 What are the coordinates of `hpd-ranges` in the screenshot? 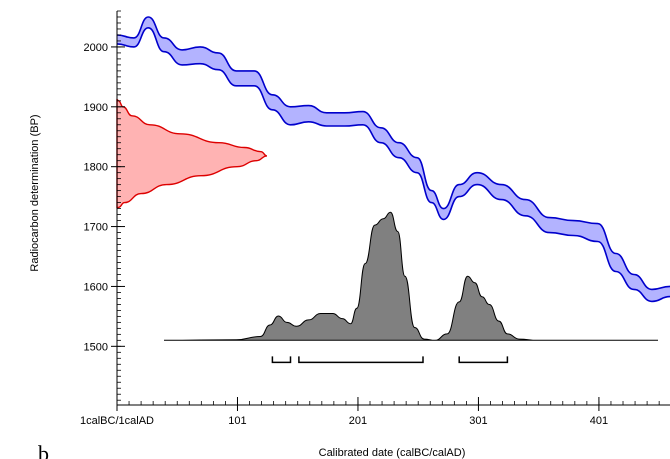 It's located at (390, 360).